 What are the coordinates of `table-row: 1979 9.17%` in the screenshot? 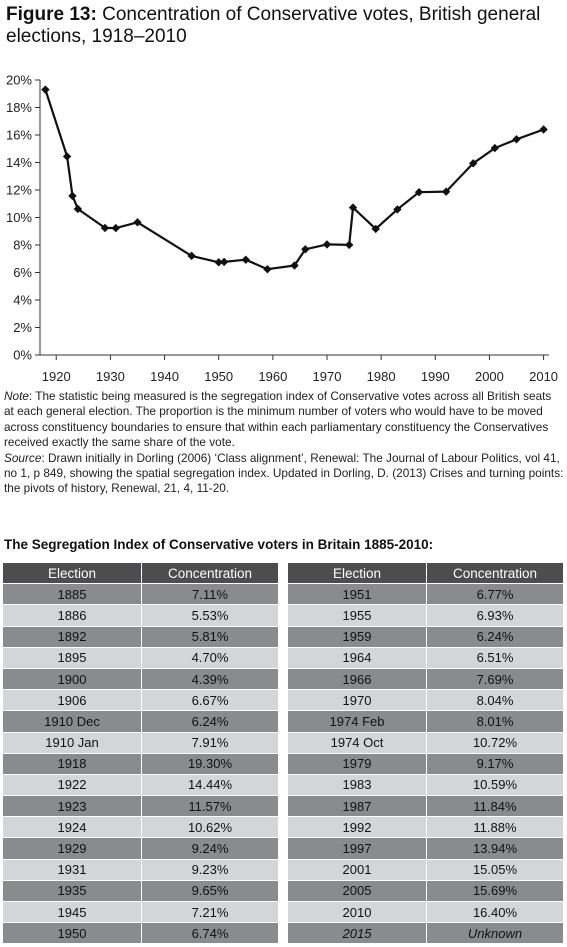 It's located at (425, 763).